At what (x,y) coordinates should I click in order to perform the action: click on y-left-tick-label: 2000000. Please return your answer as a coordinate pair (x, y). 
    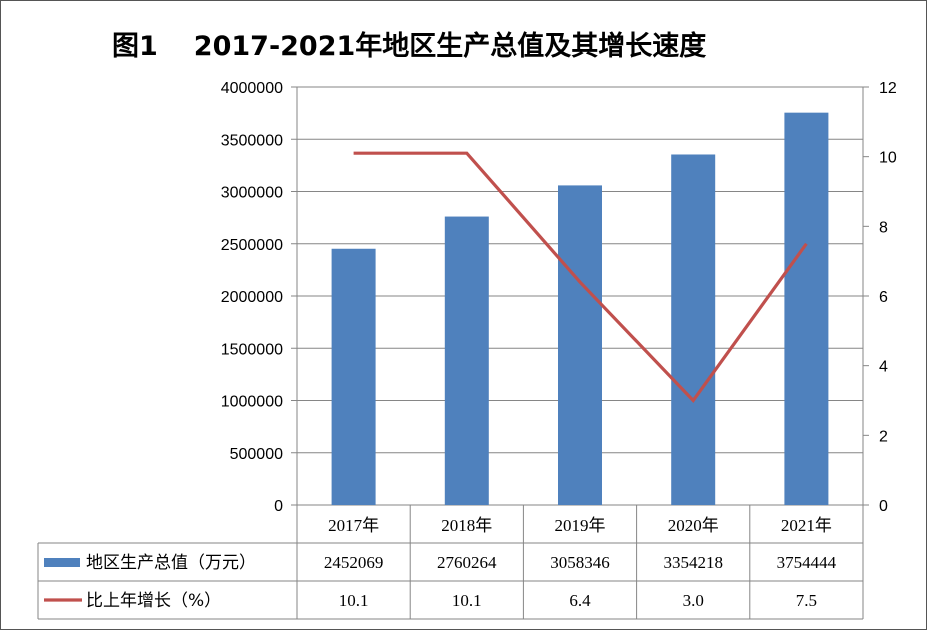
    Looking at the image, I should click on (252, 297).